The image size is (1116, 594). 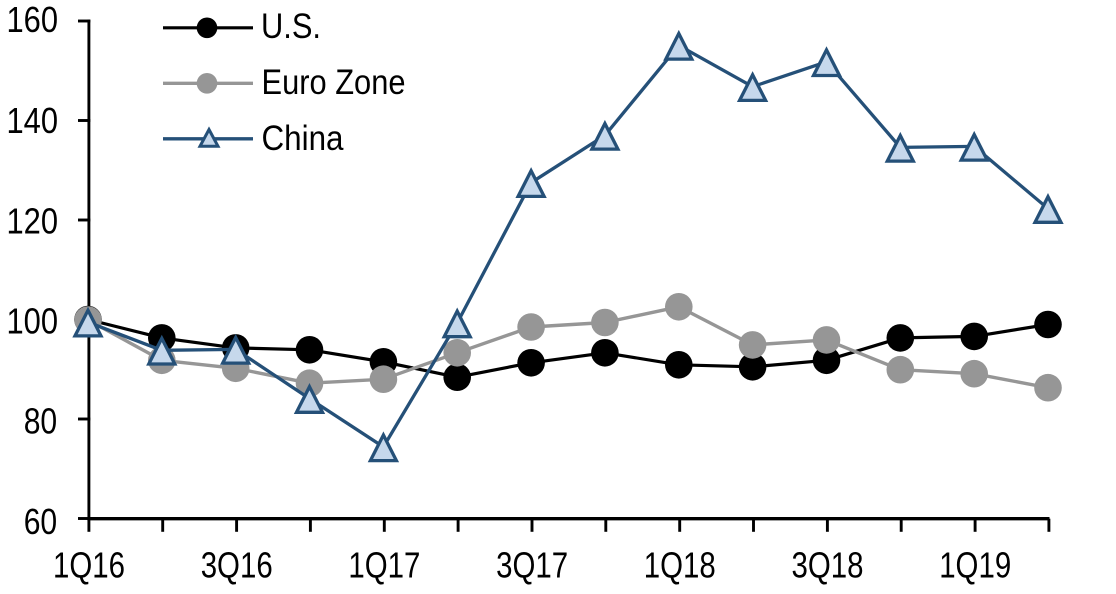 I want to click on svg-text: 160, so click(x=33, y=20).